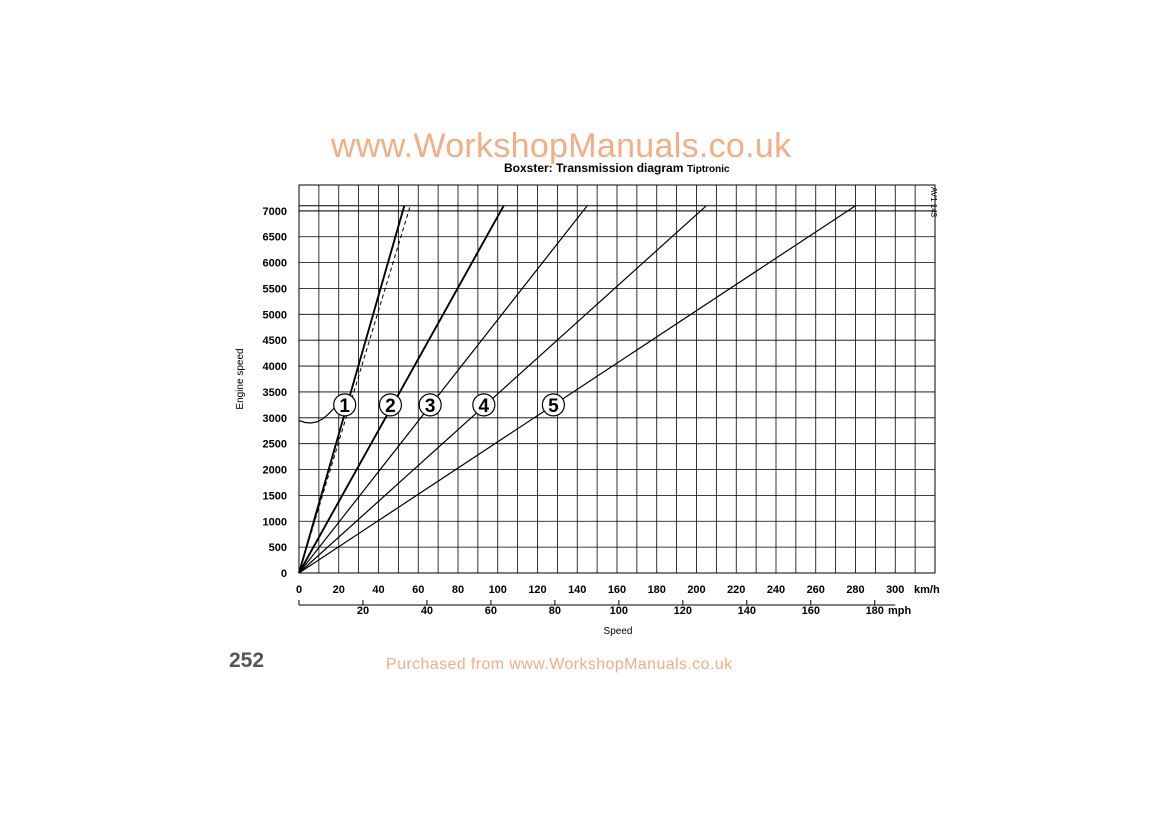 Image resolution: width=1170 pixels, height=827 pixels. Describe the element at coordinates (811, 611) in the screenshot. I see `x-tick-label-mph: 160` at that location.